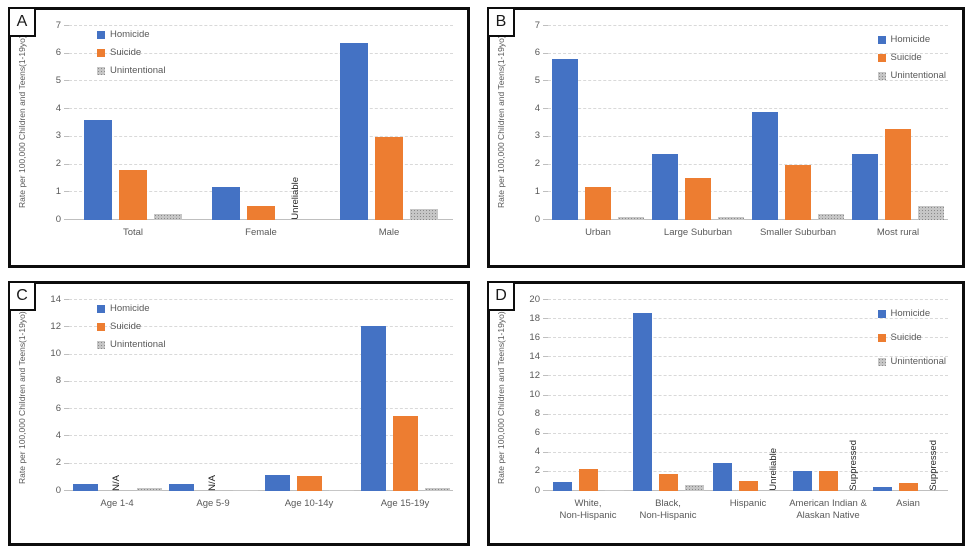 The image size is (975, 554). Describe the element at coordinates (918, 75) in the screenshot. I see `legend-label: Unintentional` at that location.